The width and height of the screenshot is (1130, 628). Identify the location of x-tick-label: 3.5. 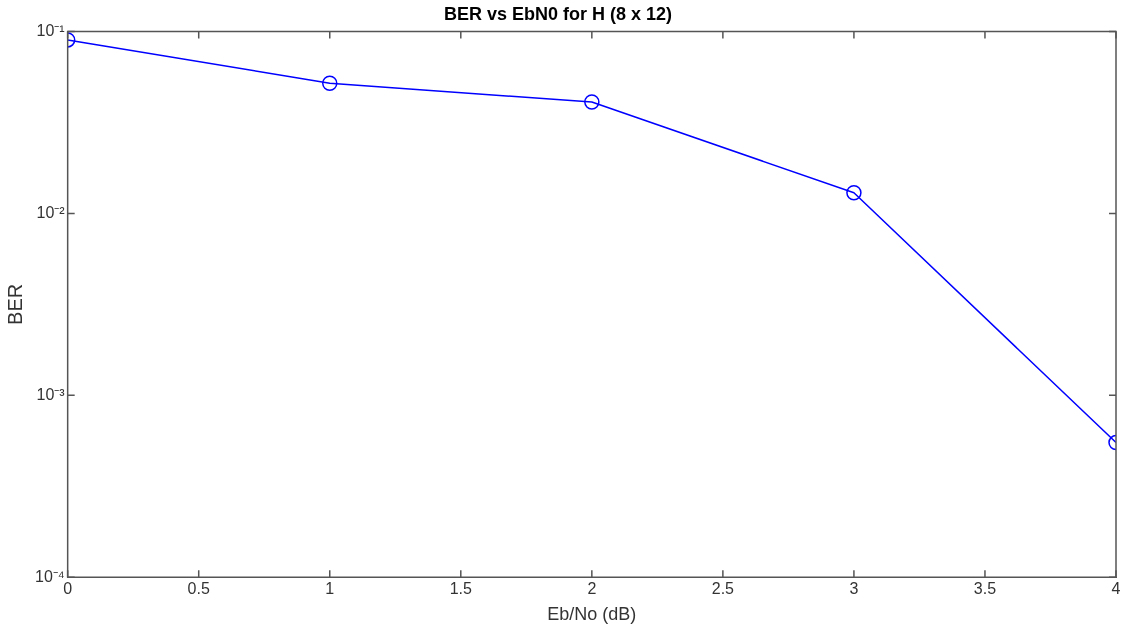
(985, 589).